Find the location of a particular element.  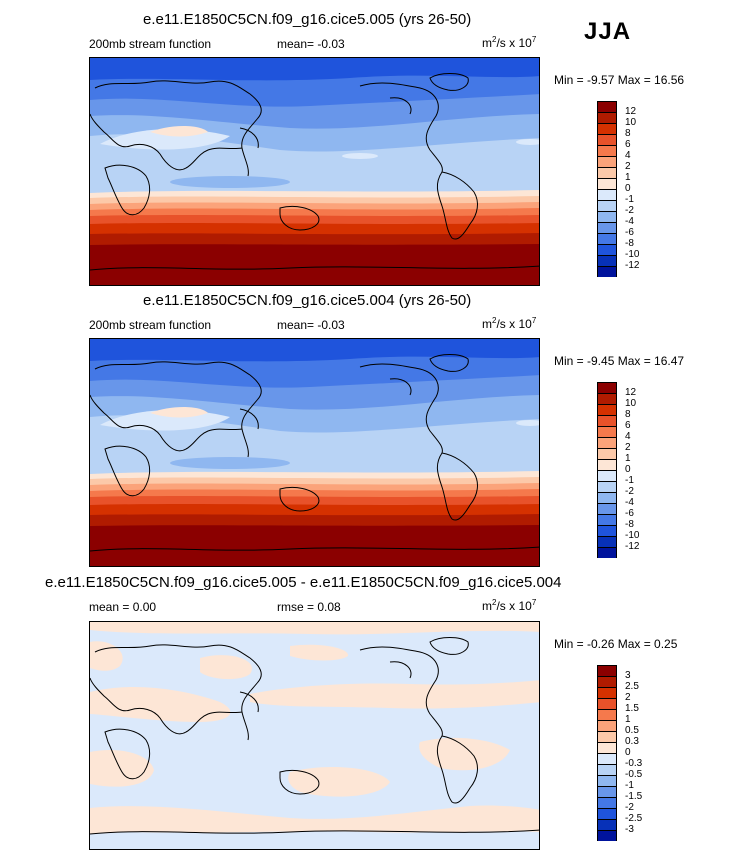

panel-2-mean-label: mean= -0.03 is located at coordinates (311, 325).